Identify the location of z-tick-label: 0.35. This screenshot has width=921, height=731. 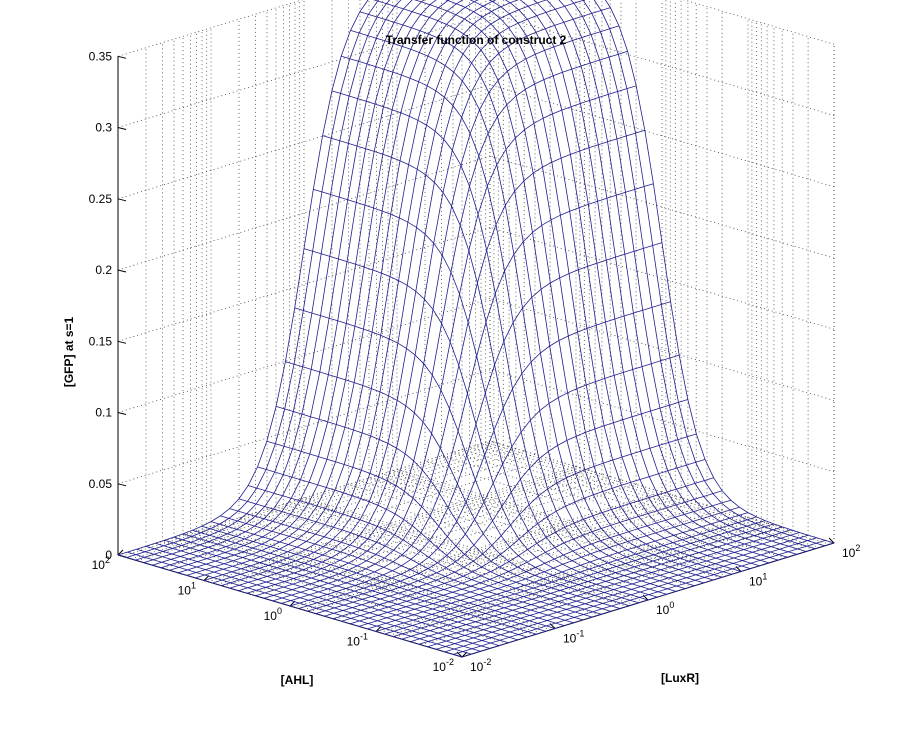
(101, 56).